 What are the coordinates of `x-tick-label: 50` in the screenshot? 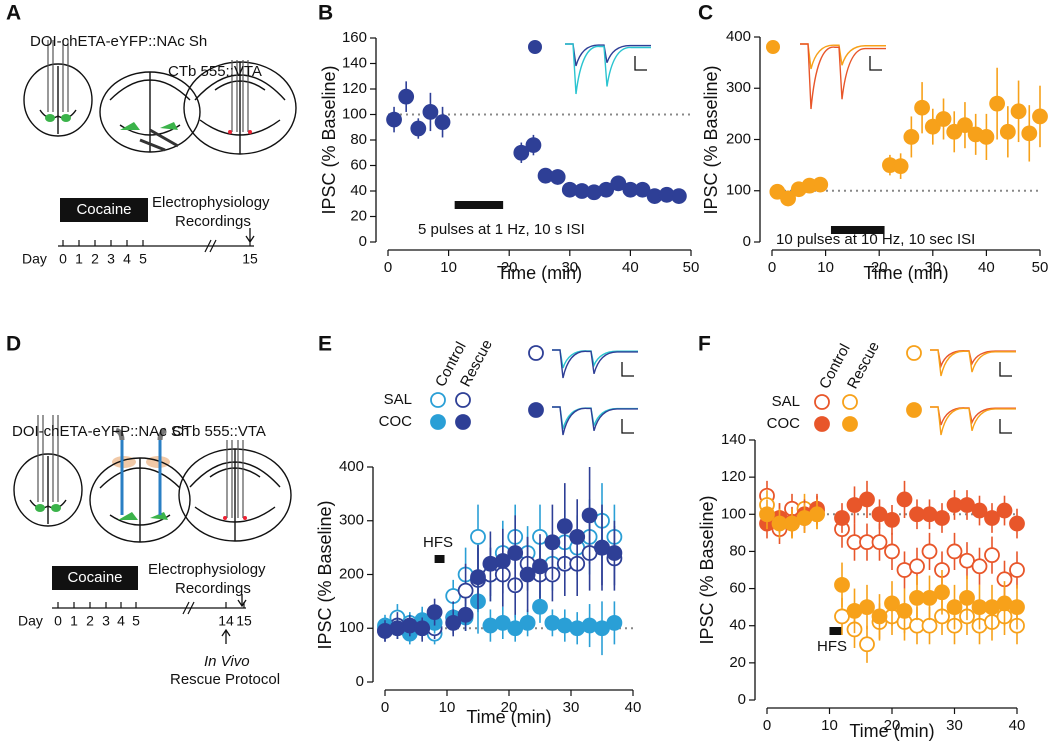 It's located at (691, 267).